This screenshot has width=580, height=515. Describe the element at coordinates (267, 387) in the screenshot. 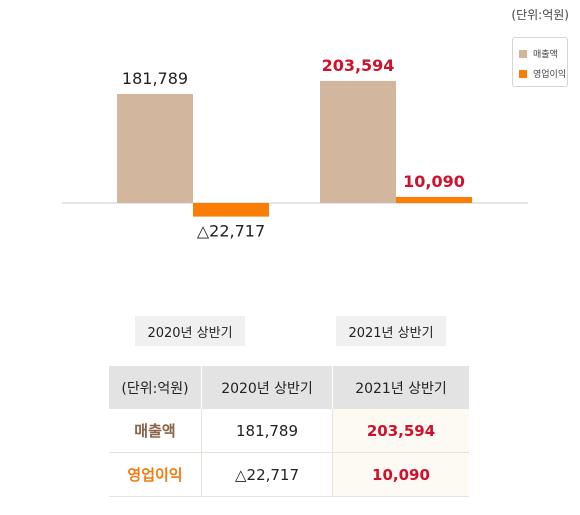

I see `table-header-2020: 2020년 상반기` at that location.